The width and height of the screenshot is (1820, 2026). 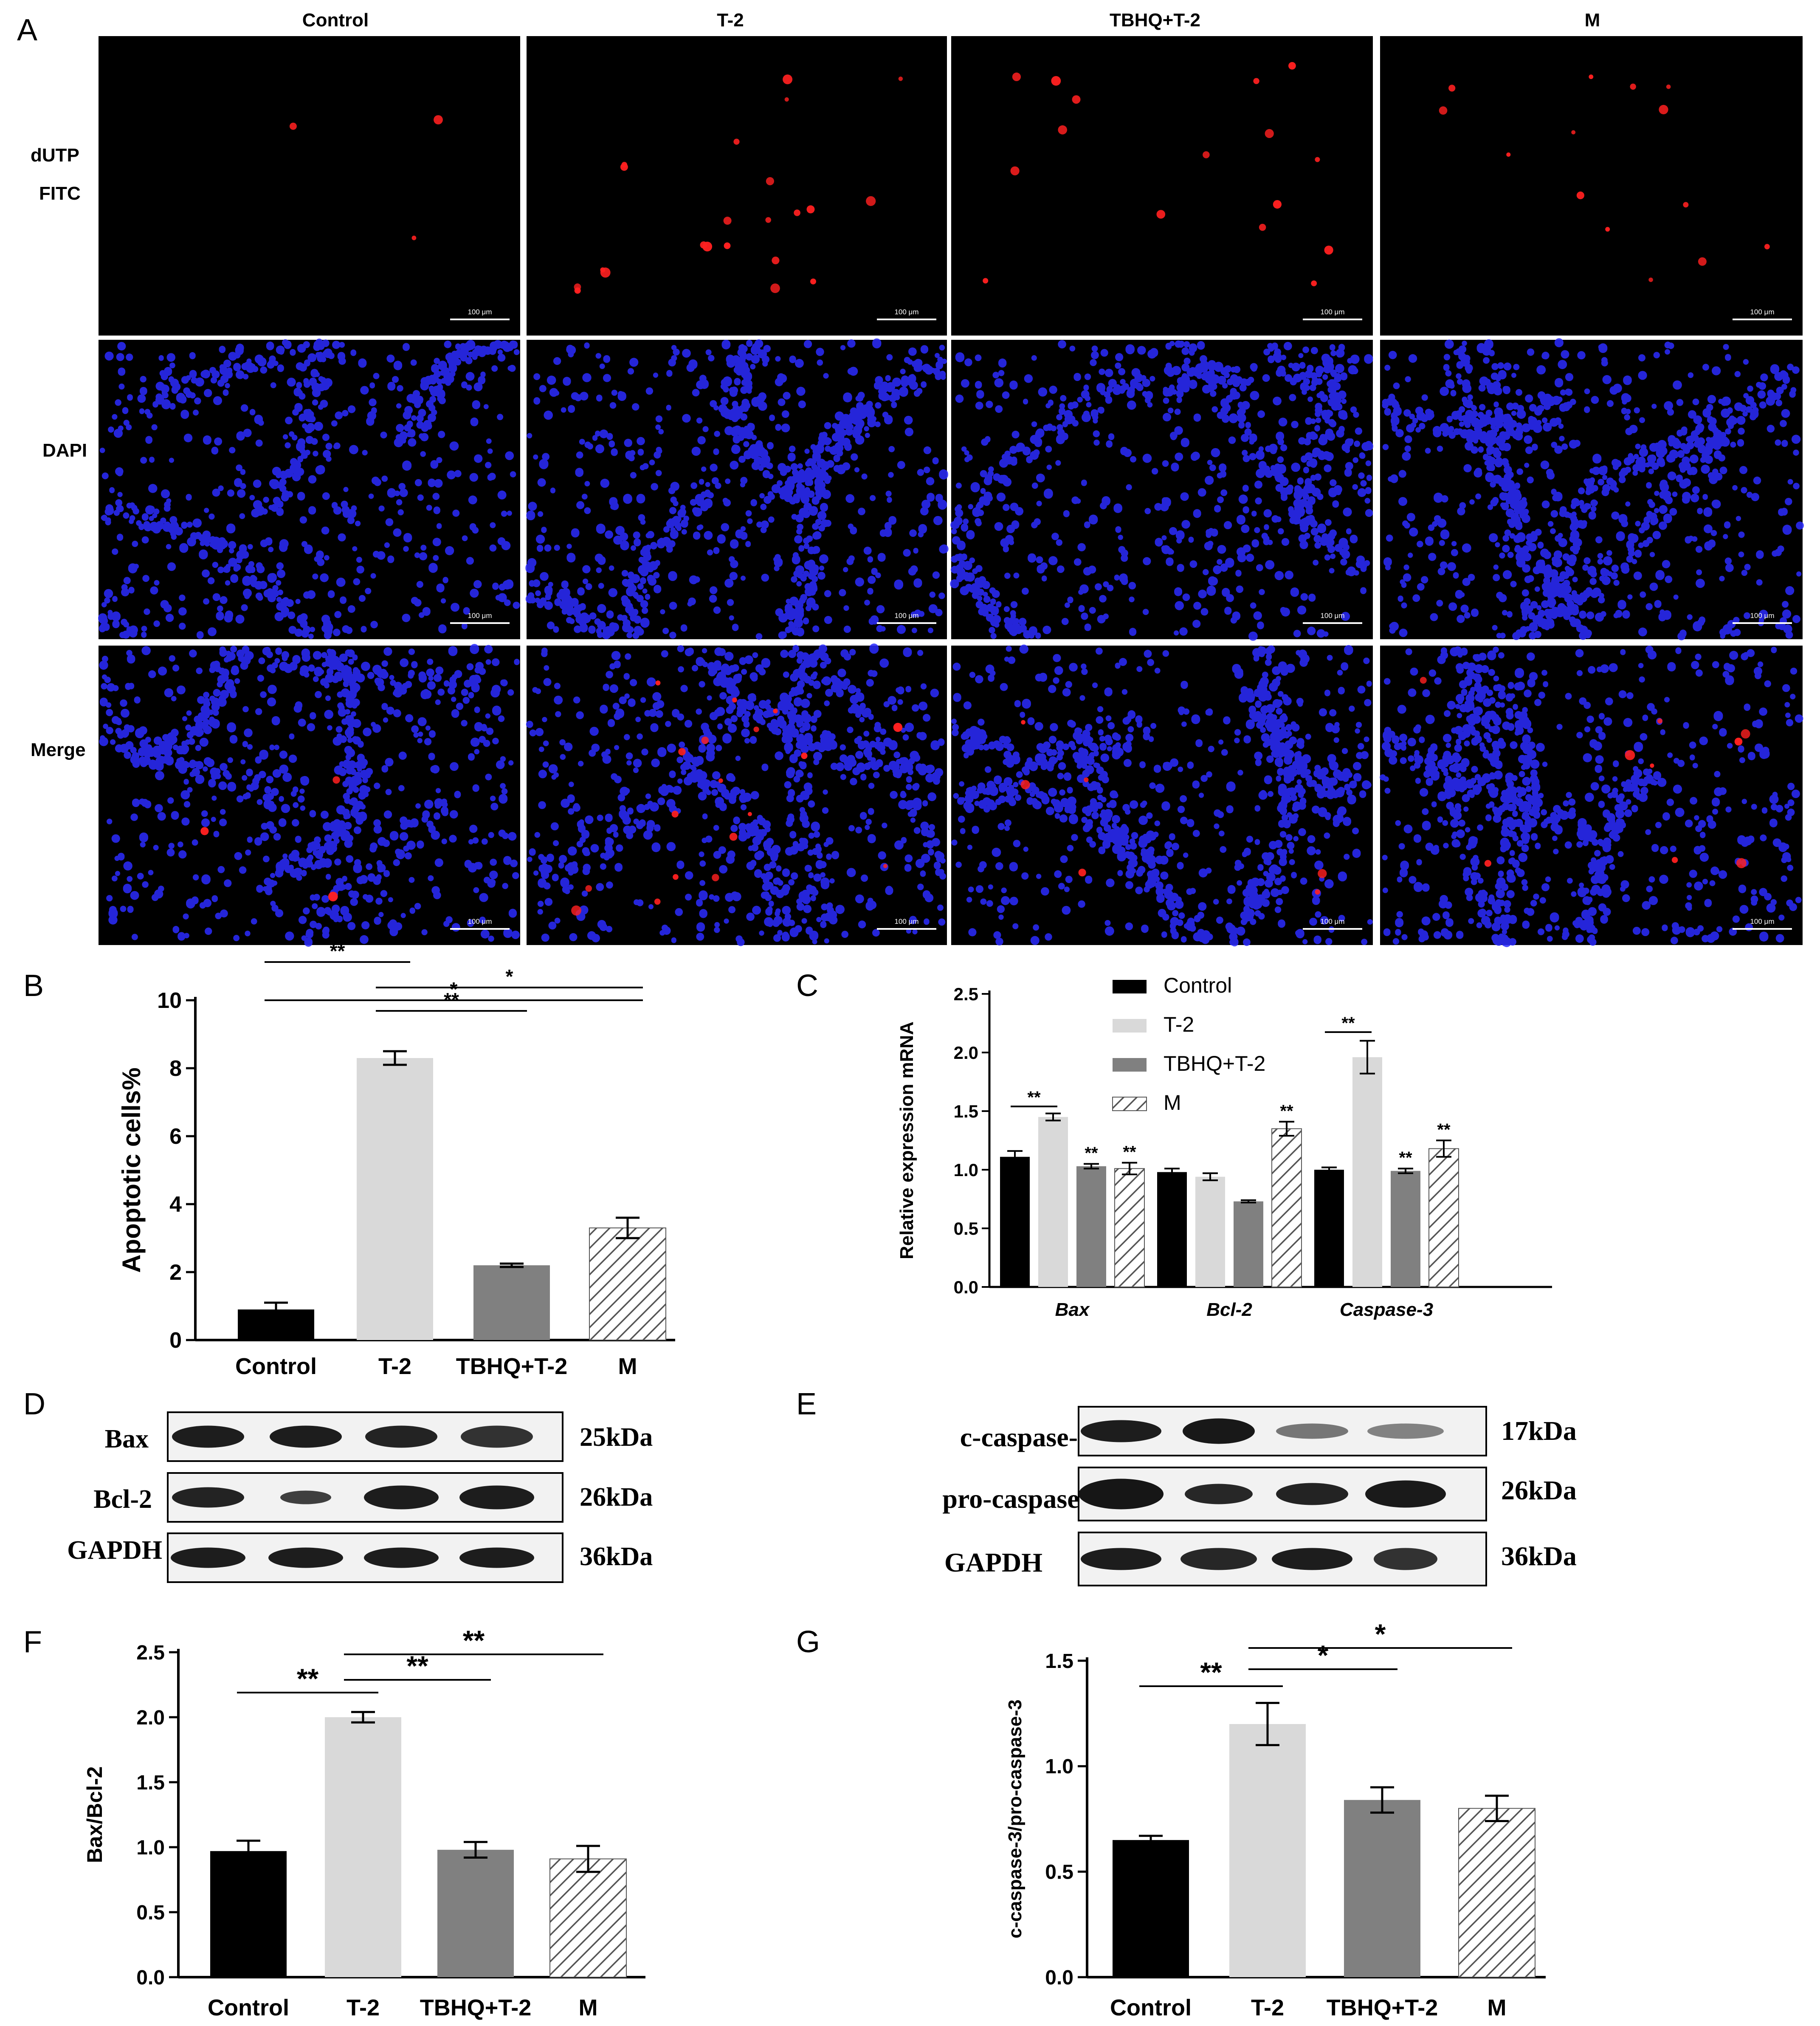 I want to click on x-category-label: Bax, so click(x=1072, y=1310).